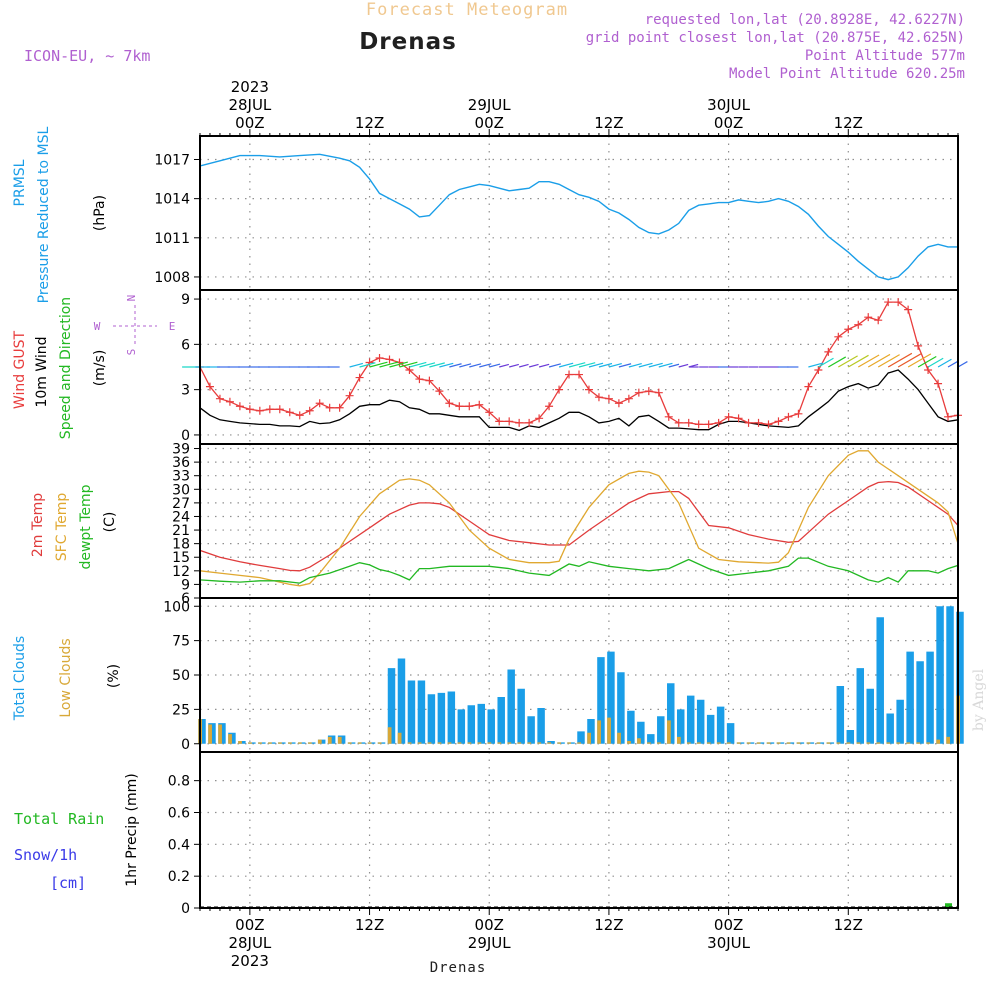  Describe the element at coordinates (181, 710) in the screenshot. I see `y-tick-label: 25` at that location.